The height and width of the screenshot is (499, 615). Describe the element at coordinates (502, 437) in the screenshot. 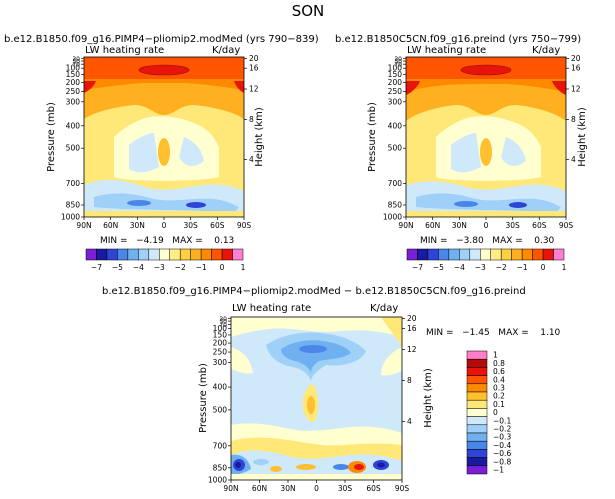

I see `colorbar-label: −0.3` at that location.